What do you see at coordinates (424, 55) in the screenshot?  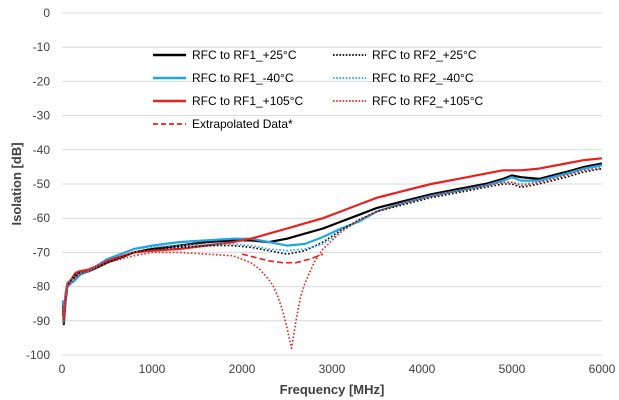 I see `legend-label: RFC to RF2_+25°C` at bounding box center [424, 55].